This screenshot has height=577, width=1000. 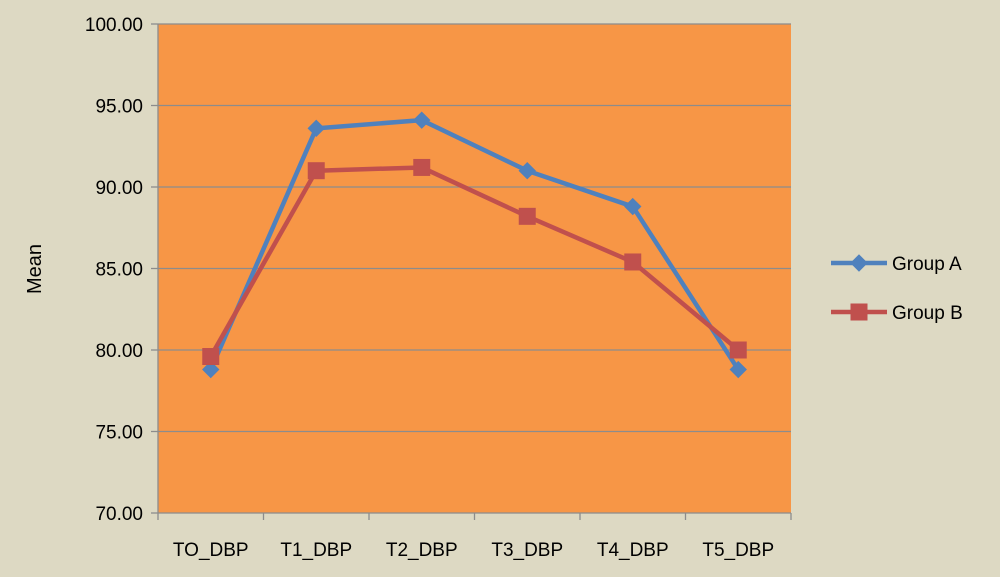 What do you see at coordinates (927, 313) in the screenshot?
I see `legend-label: Group B` at bounding box center [927, 313].